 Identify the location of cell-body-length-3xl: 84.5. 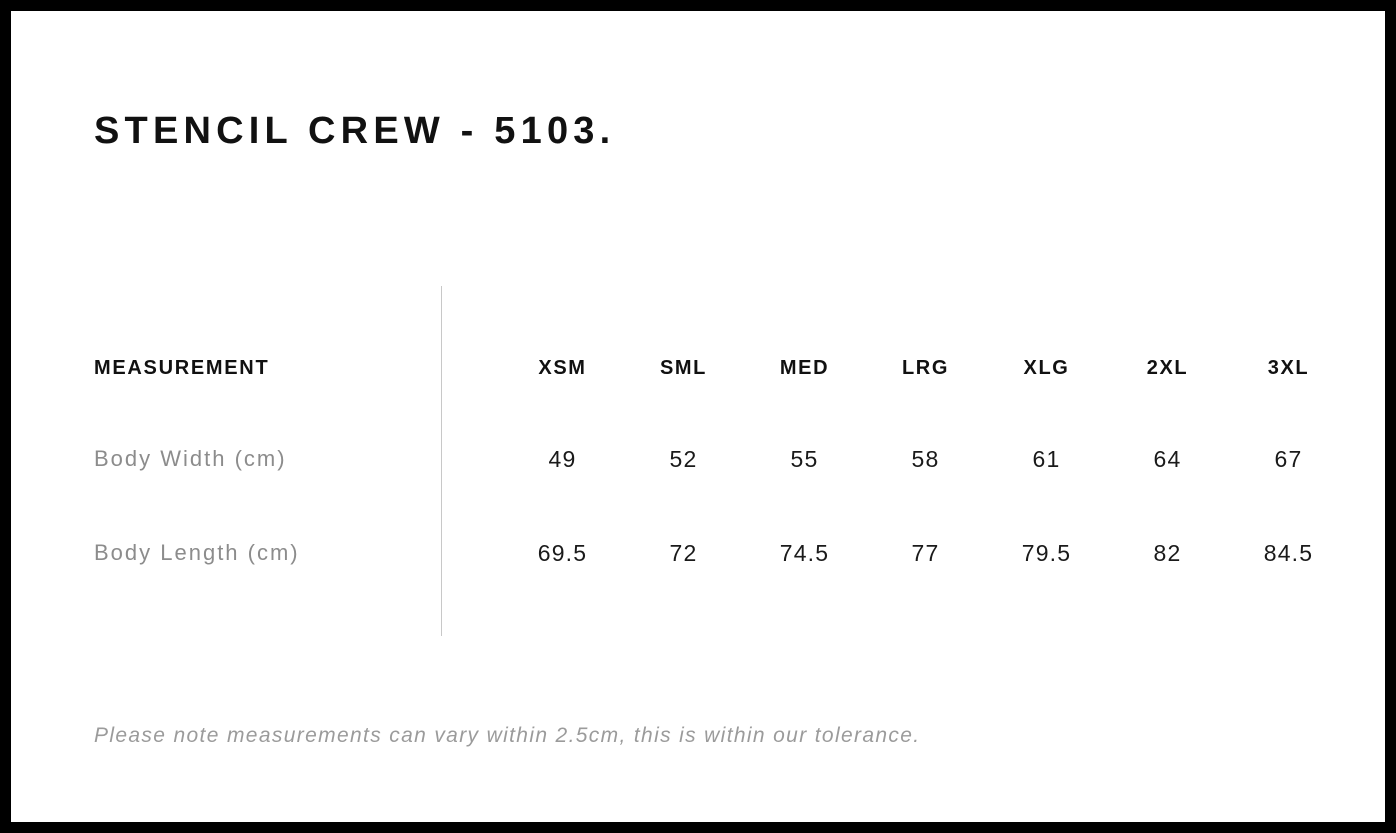
(1288, 553).